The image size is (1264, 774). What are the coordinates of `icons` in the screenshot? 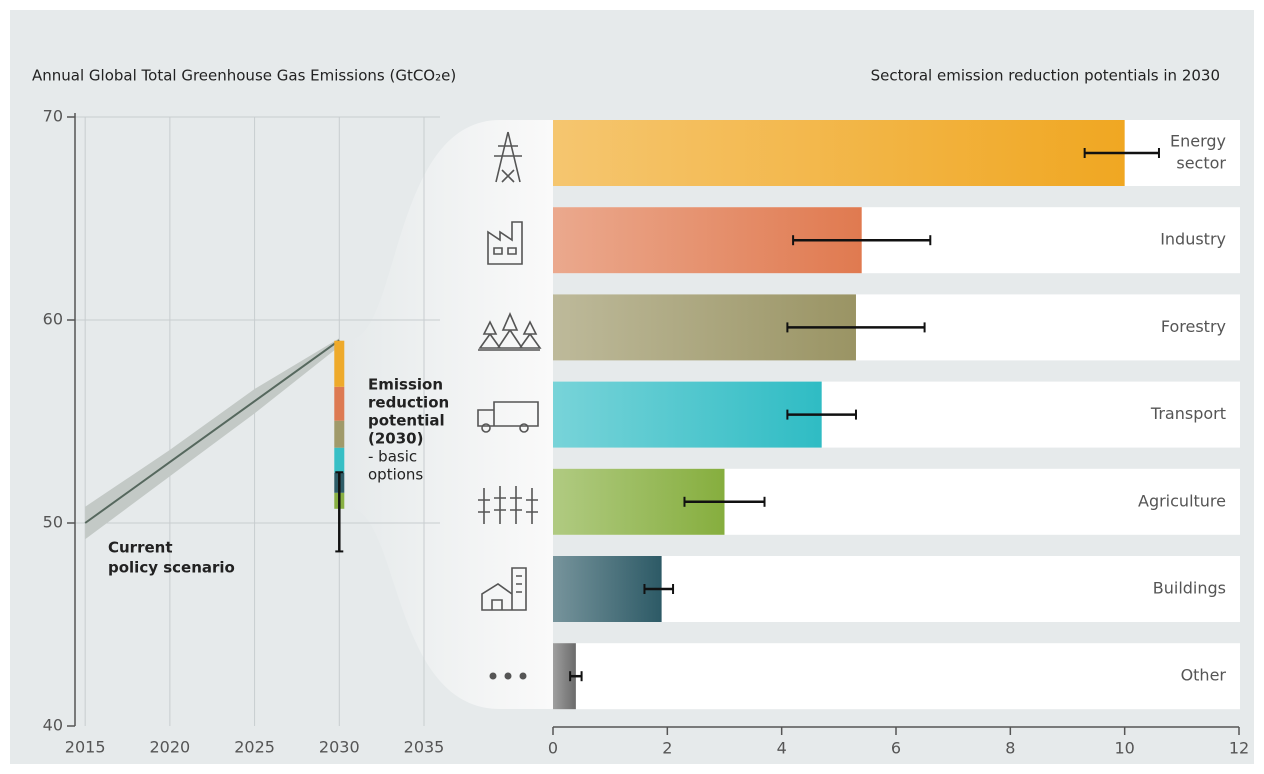 It's located at (509, 405).